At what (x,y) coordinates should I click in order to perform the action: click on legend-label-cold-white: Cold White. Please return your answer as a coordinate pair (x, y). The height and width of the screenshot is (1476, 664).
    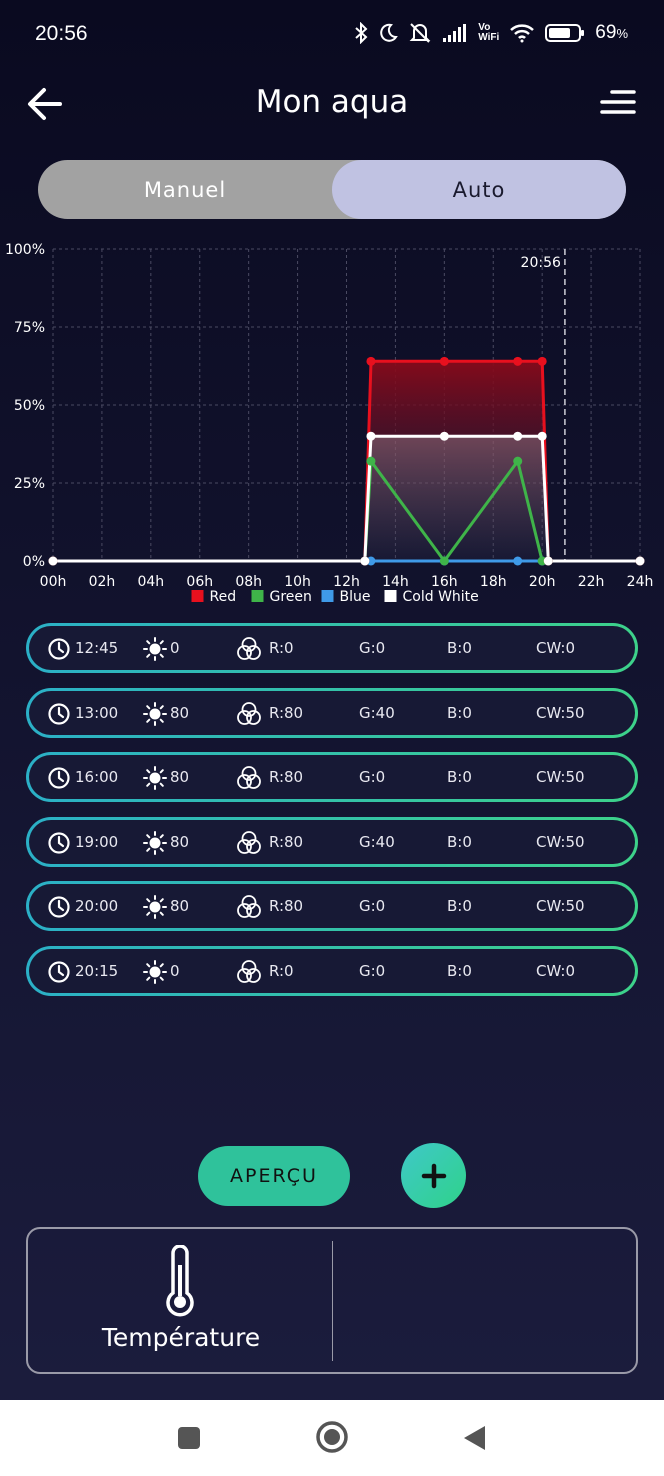
    Looking at the image, I should click on (441, 597).